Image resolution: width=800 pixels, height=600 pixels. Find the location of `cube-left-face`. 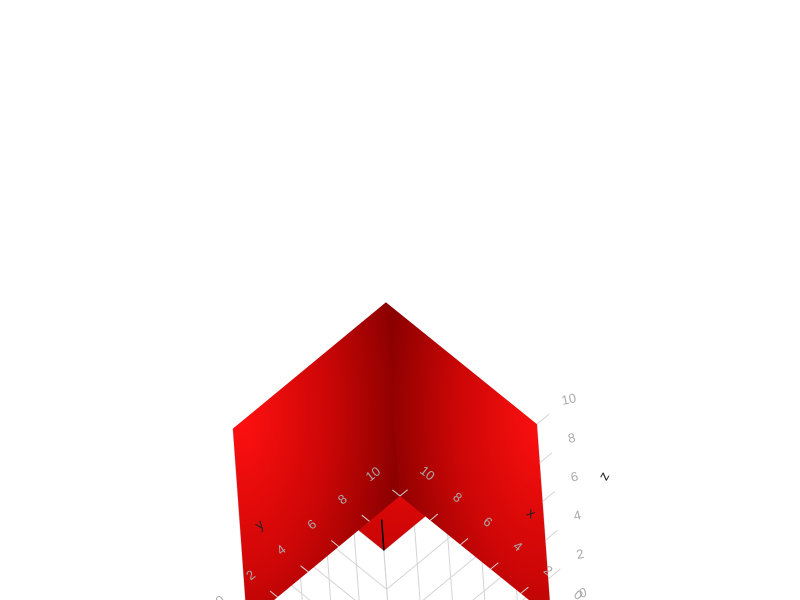

cube-left-face is located at coordinates (467, 451).